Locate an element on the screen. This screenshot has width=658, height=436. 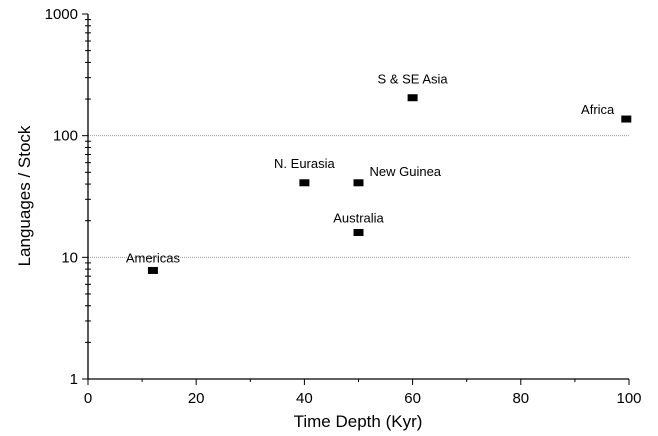
x-tick-label: 20 is located at coordinates (196, 398).